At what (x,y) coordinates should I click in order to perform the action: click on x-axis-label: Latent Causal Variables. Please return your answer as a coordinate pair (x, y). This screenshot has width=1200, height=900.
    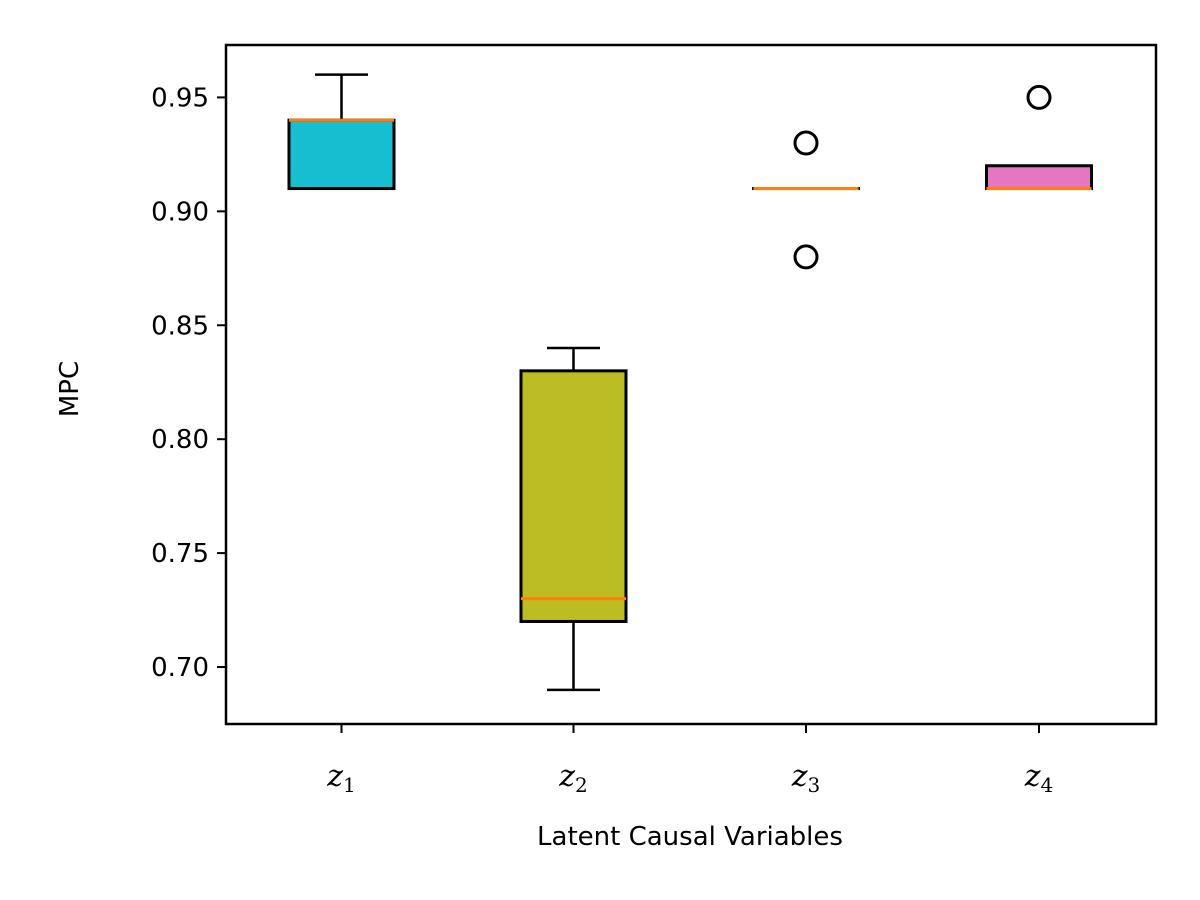
    Looking at the image, I should click on (690, 837).